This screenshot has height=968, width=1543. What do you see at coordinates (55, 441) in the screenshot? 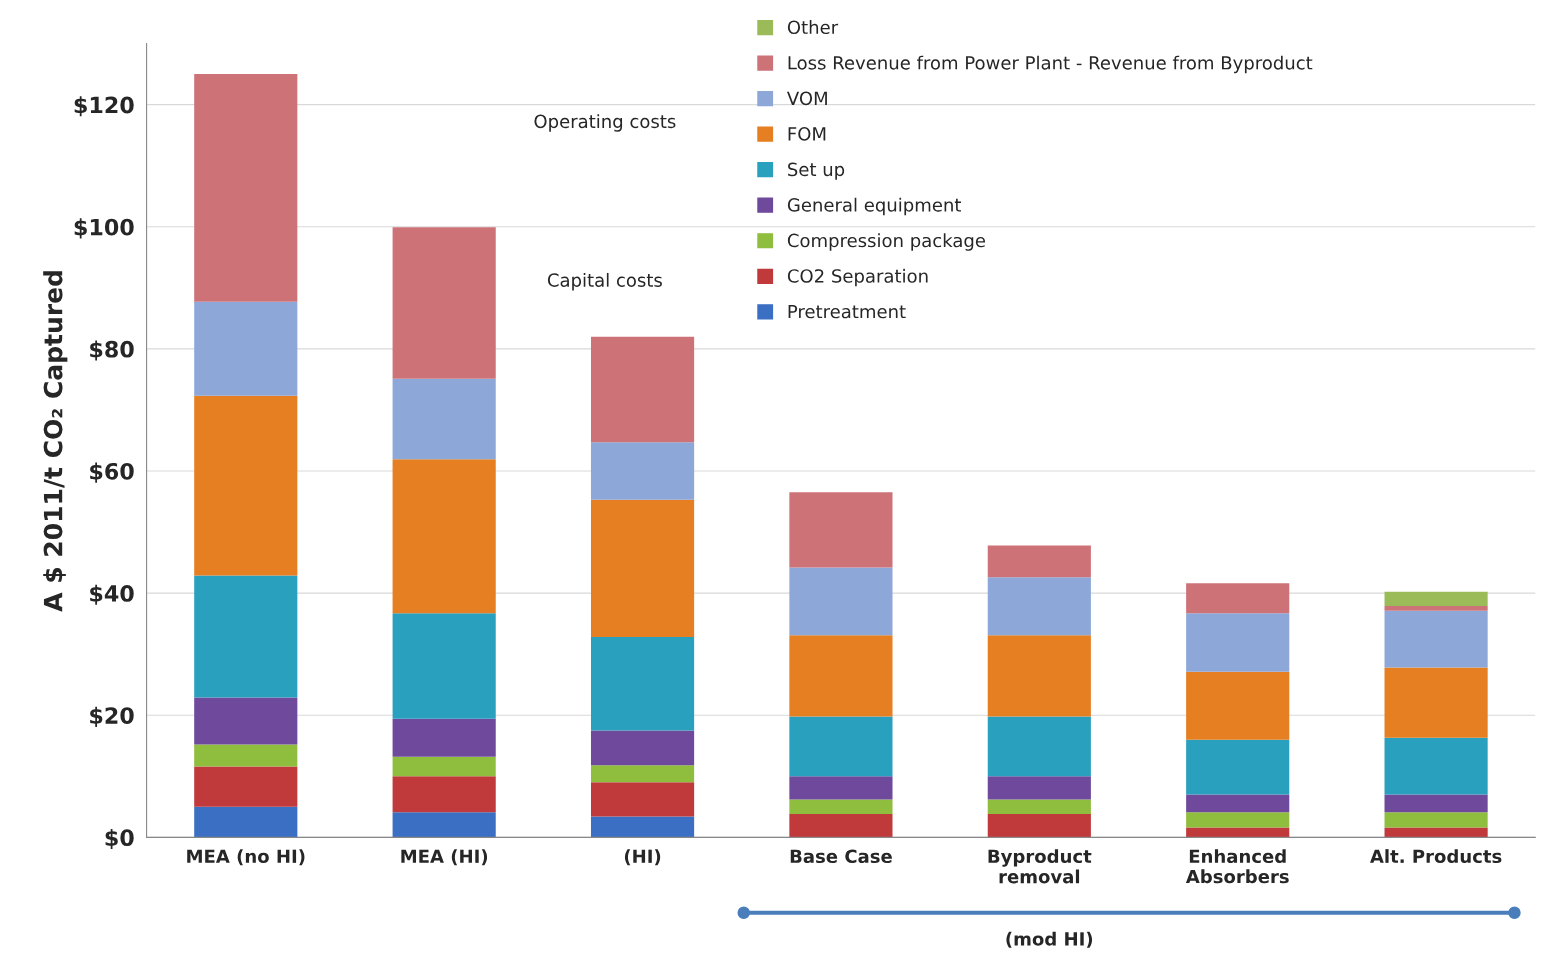
I see `y-axis-title: A $ 2011/t CO₂ Captured` at bounding box center [55, 441].